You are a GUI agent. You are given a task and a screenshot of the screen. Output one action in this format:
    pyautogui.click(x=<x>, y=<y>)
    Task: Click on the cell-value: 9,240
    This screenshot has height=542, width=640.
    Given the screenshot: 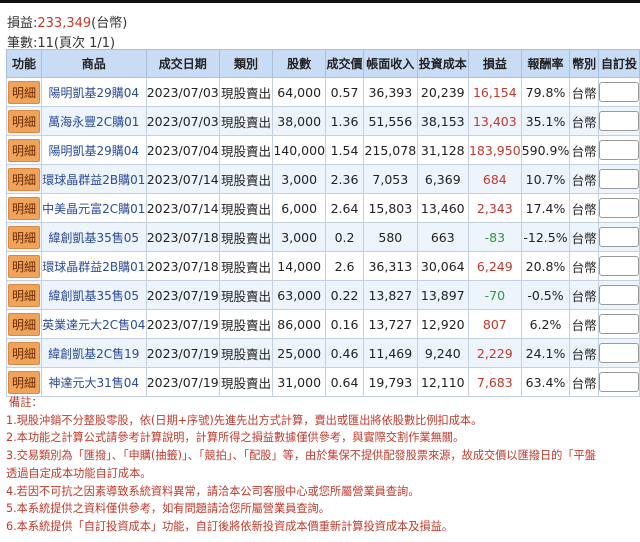 What is the action you would take?
    pyautogui.click(x=442, y=353)
    